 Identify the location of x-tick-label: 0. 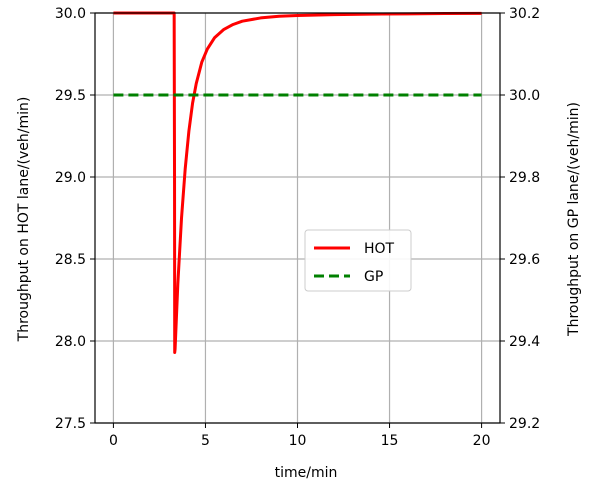
(113, 441).